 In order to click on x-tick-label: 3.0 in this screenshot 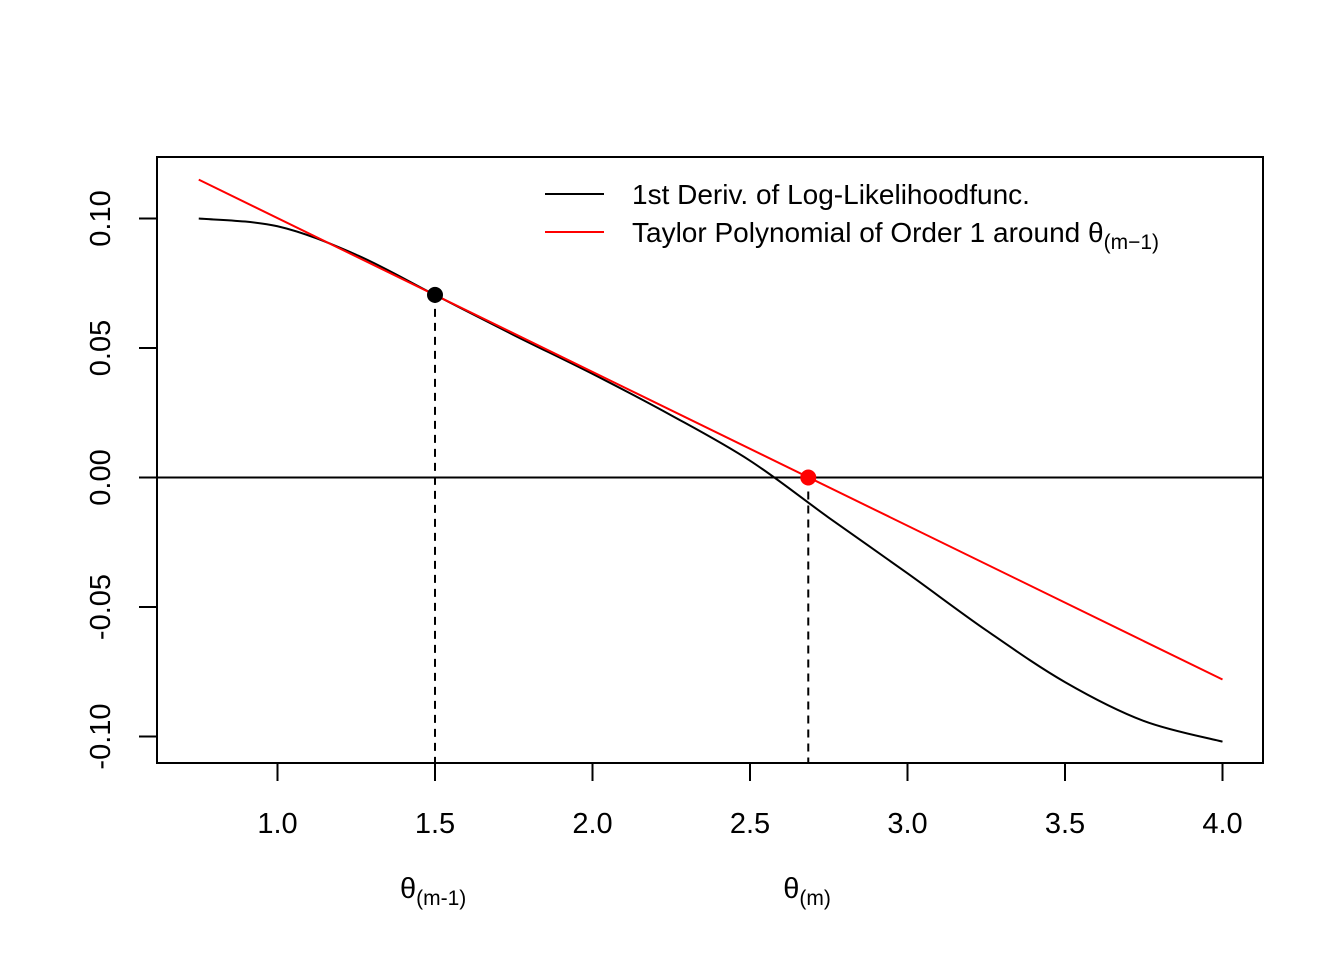, I will do `click(907, 824)`.